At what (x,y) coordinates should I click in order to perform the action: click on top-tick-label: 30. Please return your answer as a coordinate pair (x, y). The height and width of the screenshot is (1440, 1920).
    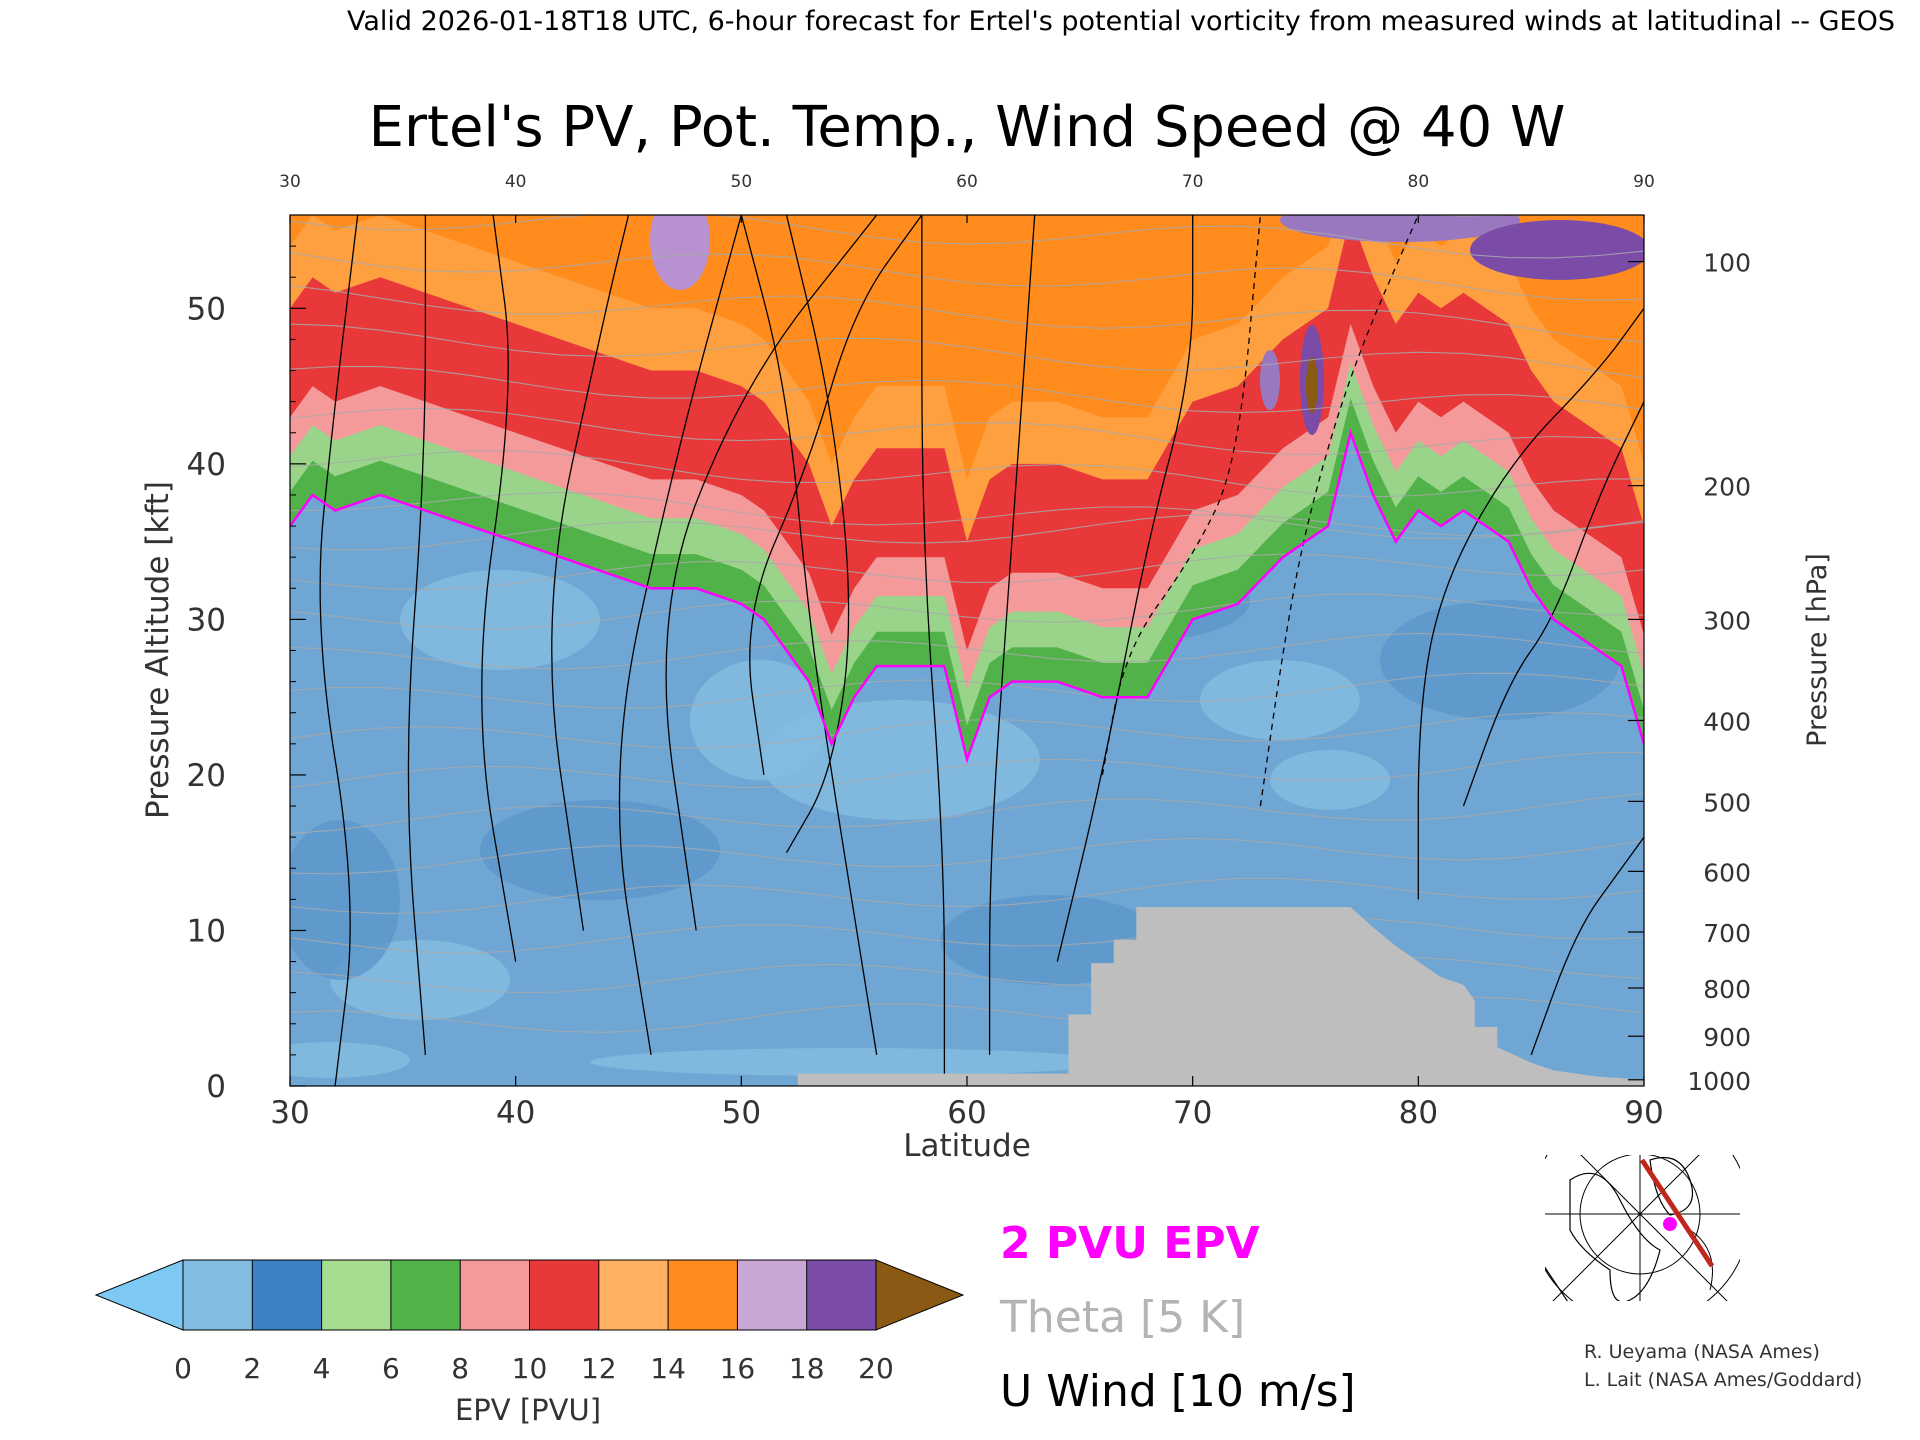
    Looking at the image, I should click on (290, 182).